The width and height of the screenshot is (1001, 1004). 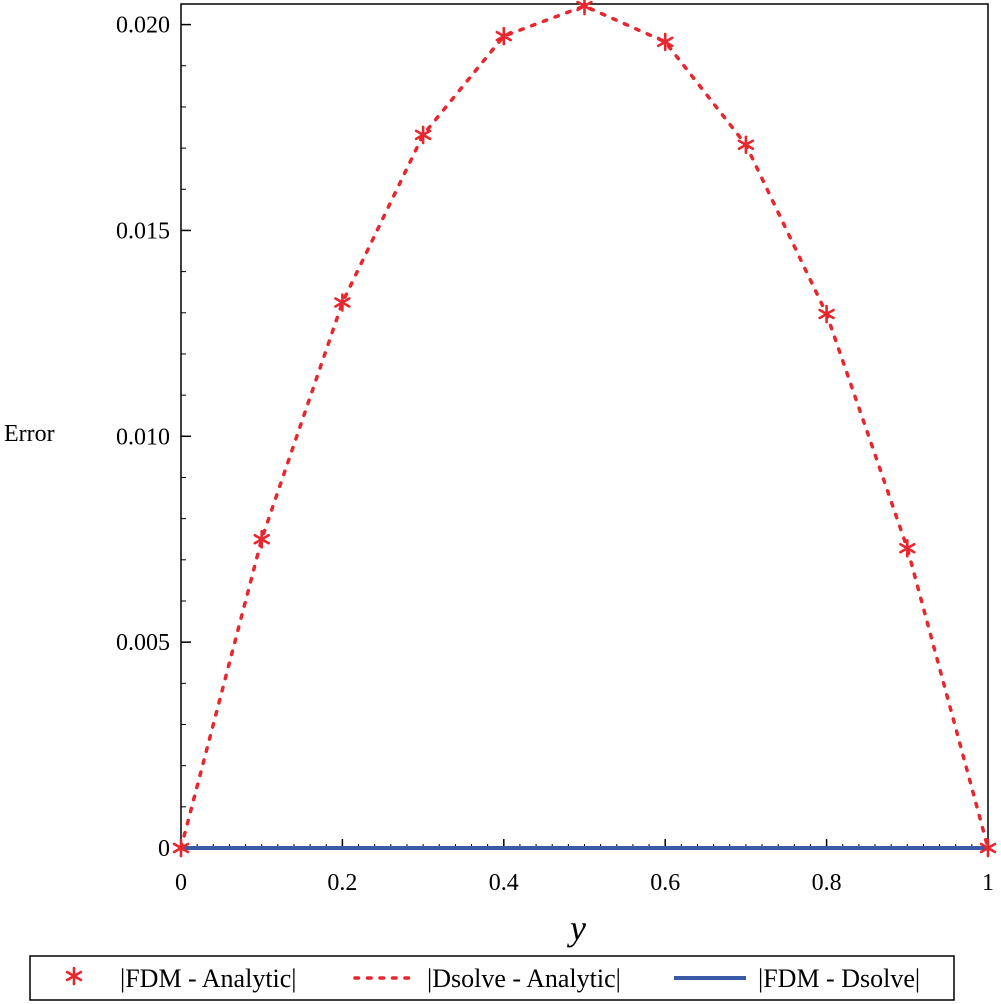 What do you see at coordinates (665, 883) in the screenshot?
I see `x-tick-label: 0.6` at bounding box center [665, 883].